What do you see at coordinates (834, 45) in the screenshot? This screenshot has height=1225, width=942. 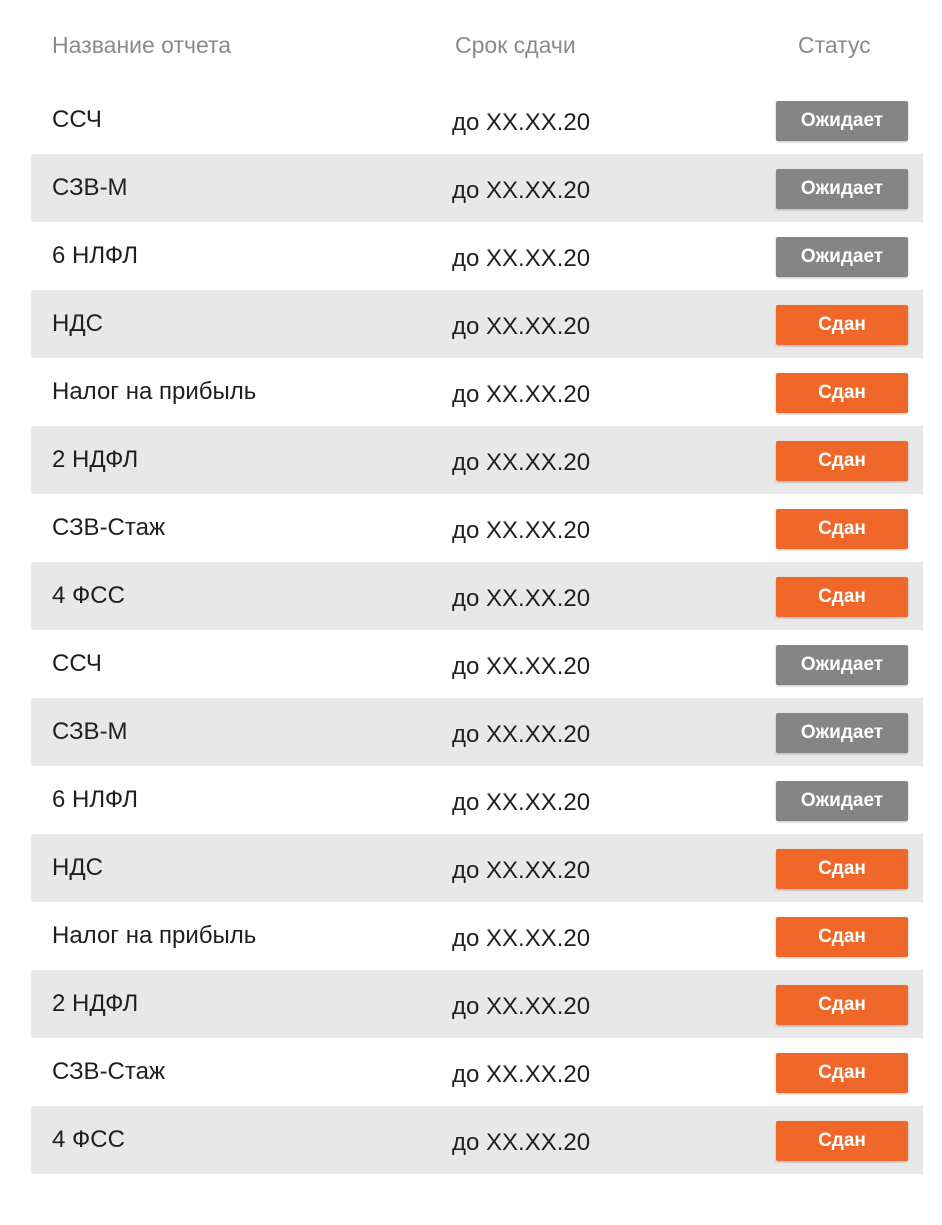 I see `column-header-status: Статус` at bounding box center [834, 45].